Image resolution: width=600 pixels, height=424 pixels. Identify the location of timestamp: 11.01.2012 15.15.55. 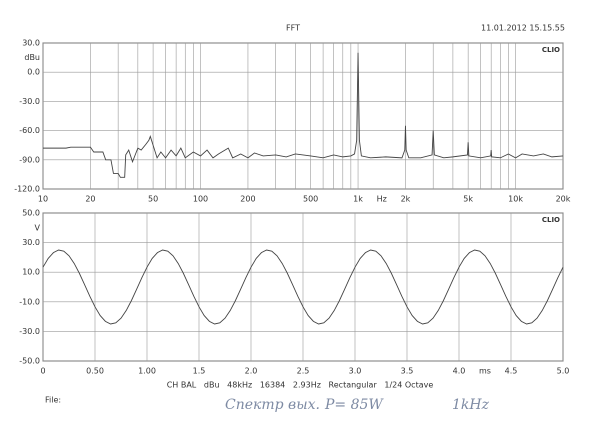
(523, 28).